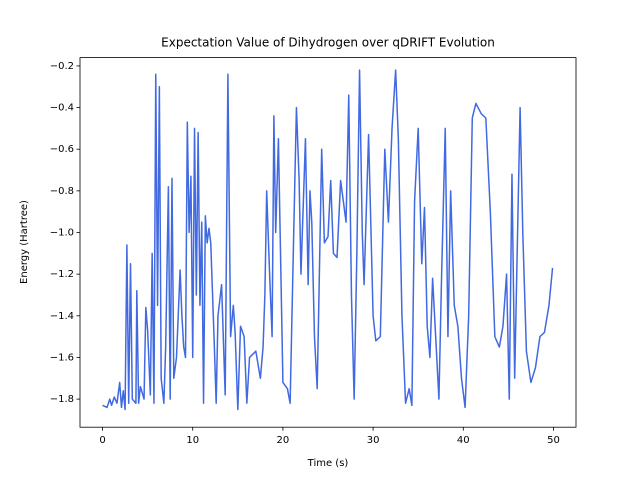 The height and width of the screenshot is (480, 640). What do you see at coordinates (192, 440) in the screenshot?
I see `x-tick-label: 10` at bounding box center [192, 440].